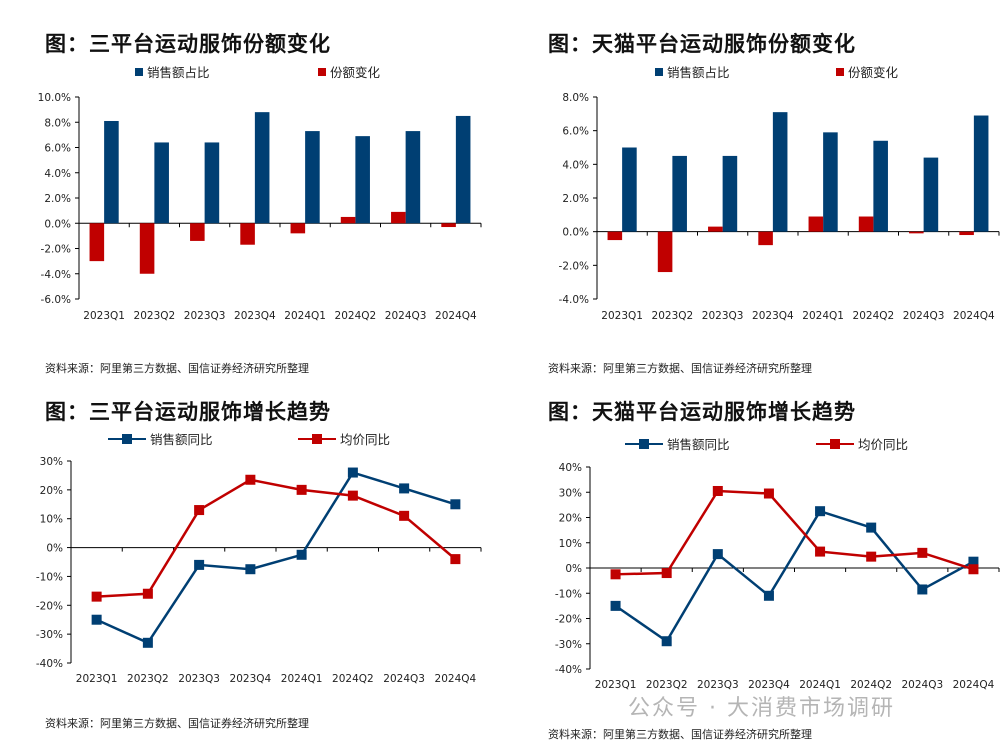 This screenshot has width=1008, height=755. What do you see at coordinates (568, 645) in the screenshot?
I see `y-tick-label: -30%` at bounding box center [568, 645].